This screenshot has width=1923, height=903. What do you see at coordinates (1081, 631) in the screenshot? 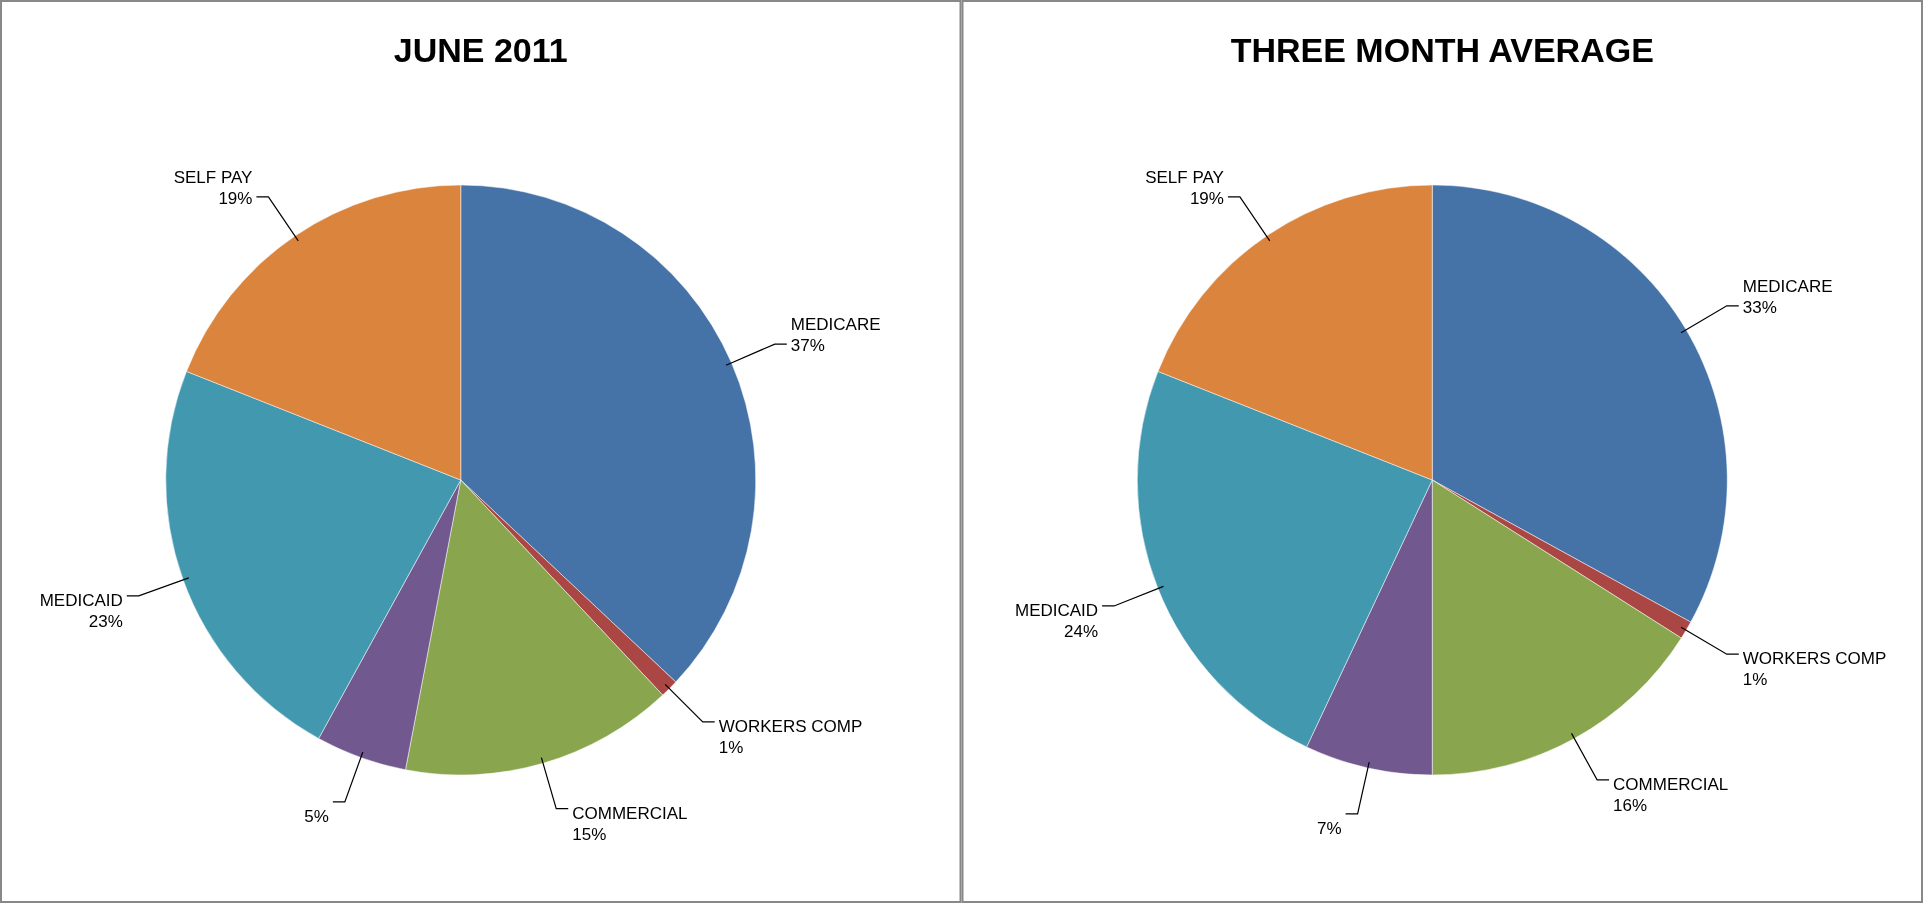
I see `data-label: 24%` at bounding box center [1081, 631].